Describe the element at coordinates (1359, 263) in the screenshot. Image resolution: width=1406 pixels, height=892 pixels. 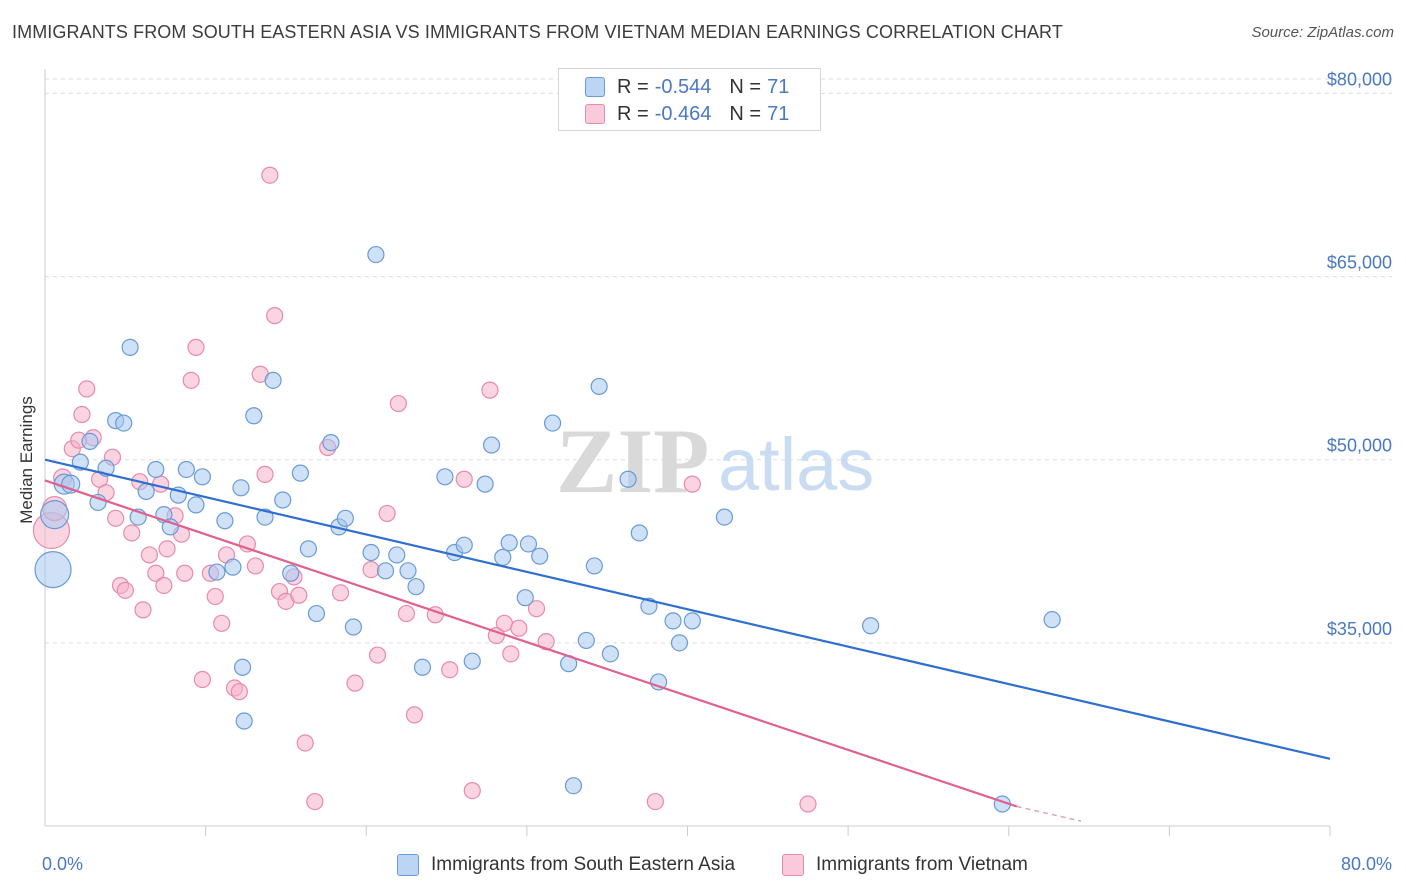
I see `y-tick-label: $65,000` at that location.